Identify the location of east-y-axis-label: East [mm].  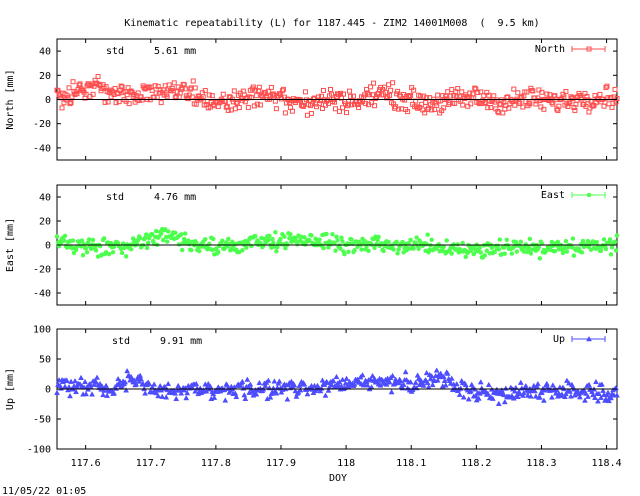
(10, 245).